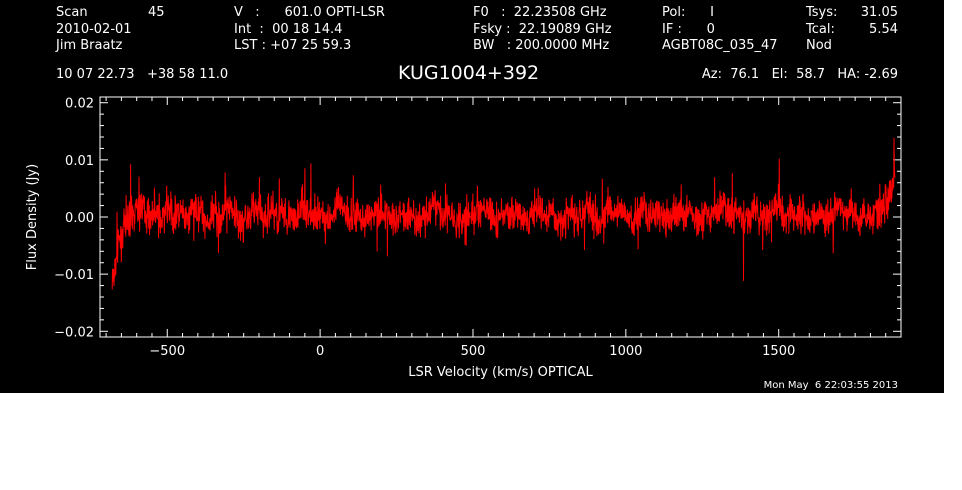 The width and height of the screenshot is (962, 490). What do you see at coordinates (74, 332) in the screenshot?
I see `y-tick-label: −0.02` at bounding box center [74, 332].